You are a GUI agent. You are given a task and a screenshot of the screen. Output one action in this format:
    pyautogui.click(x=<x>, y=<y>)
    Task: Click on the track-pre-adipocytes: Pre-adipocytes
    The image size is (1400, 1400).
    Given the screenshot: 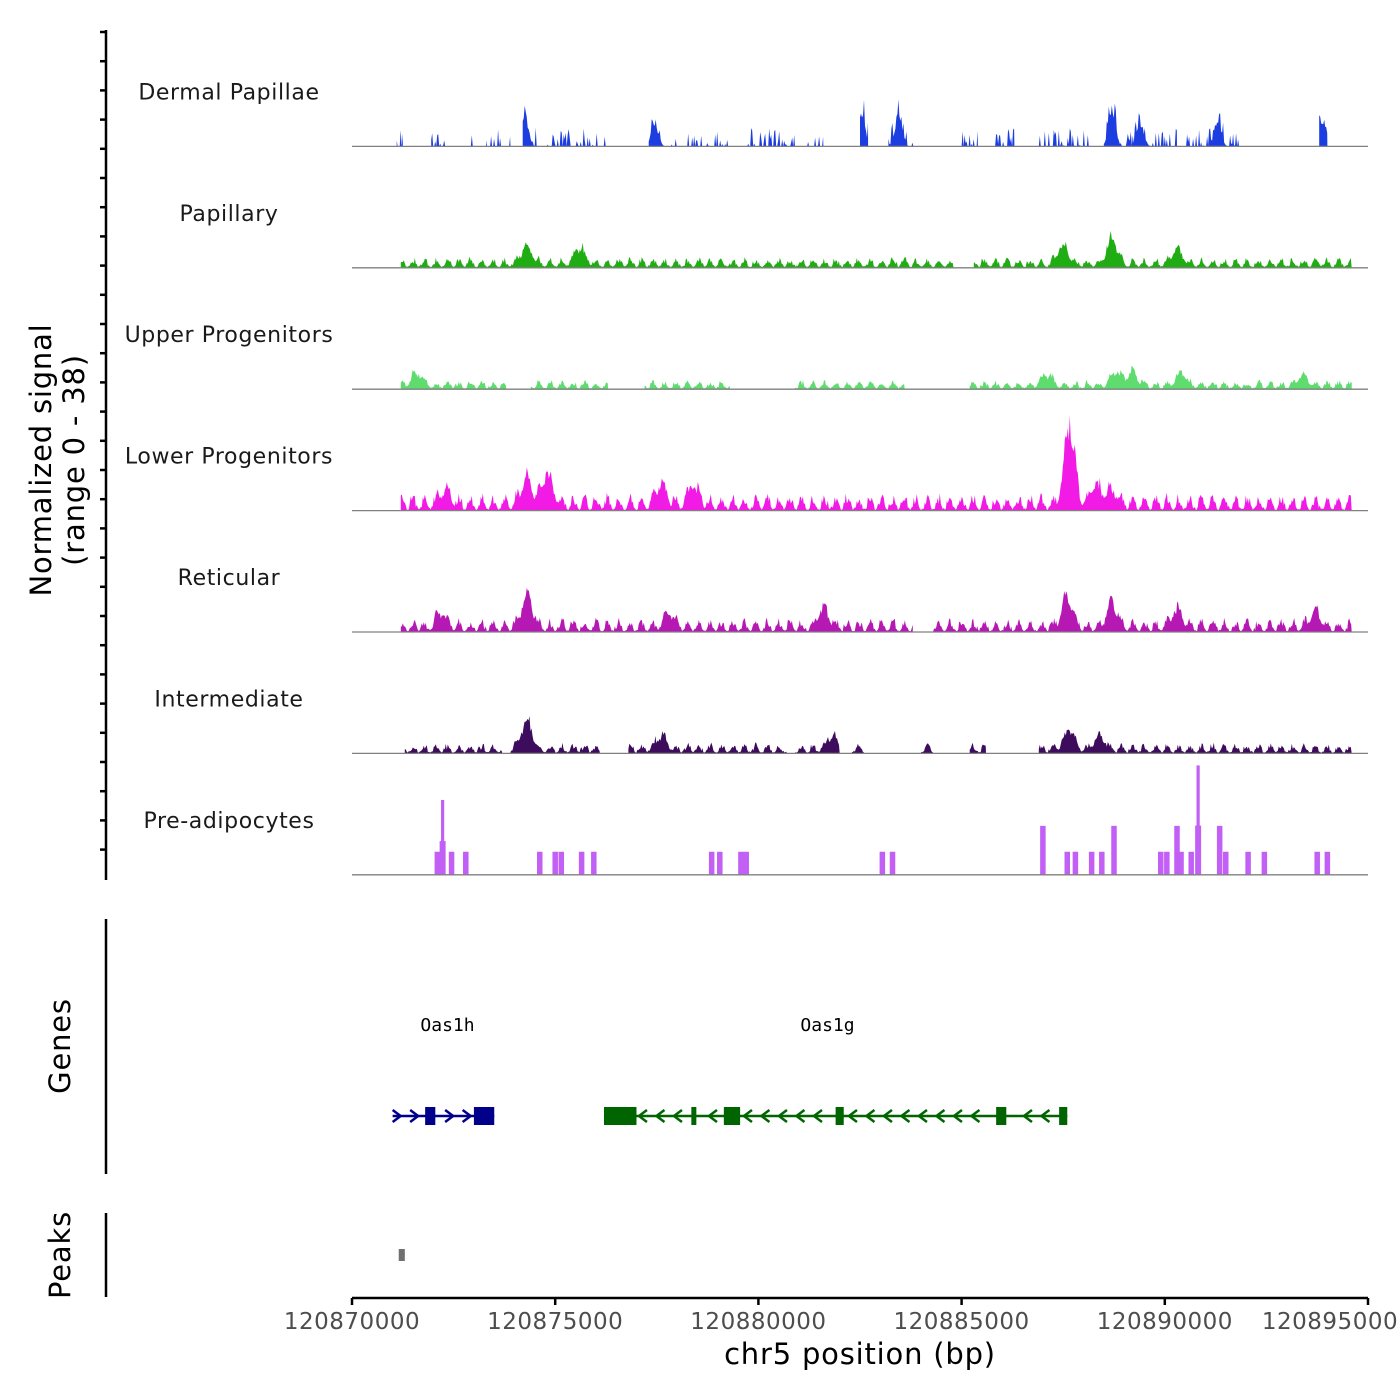 What is the action you would take?
    pyautogui.click(x=755, y=820)
    